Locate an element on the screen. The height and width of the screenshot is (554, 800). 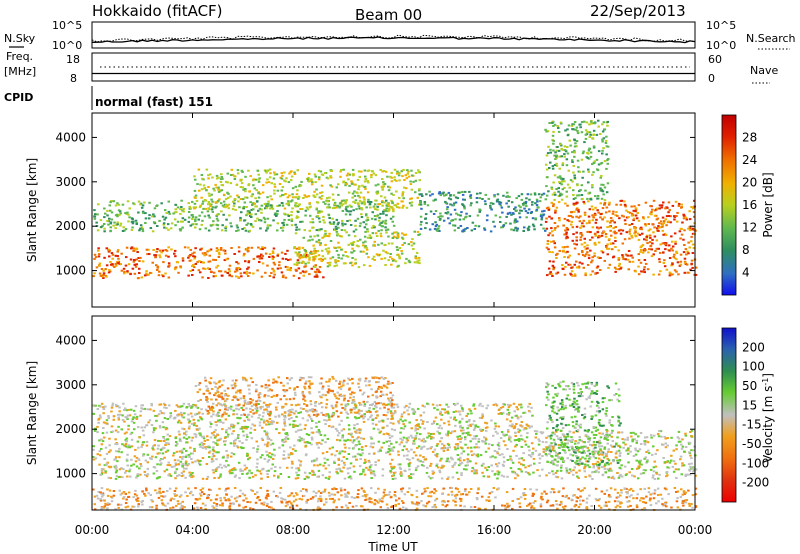
y-tick-label: 2000 is located at coordinates (70, 226).